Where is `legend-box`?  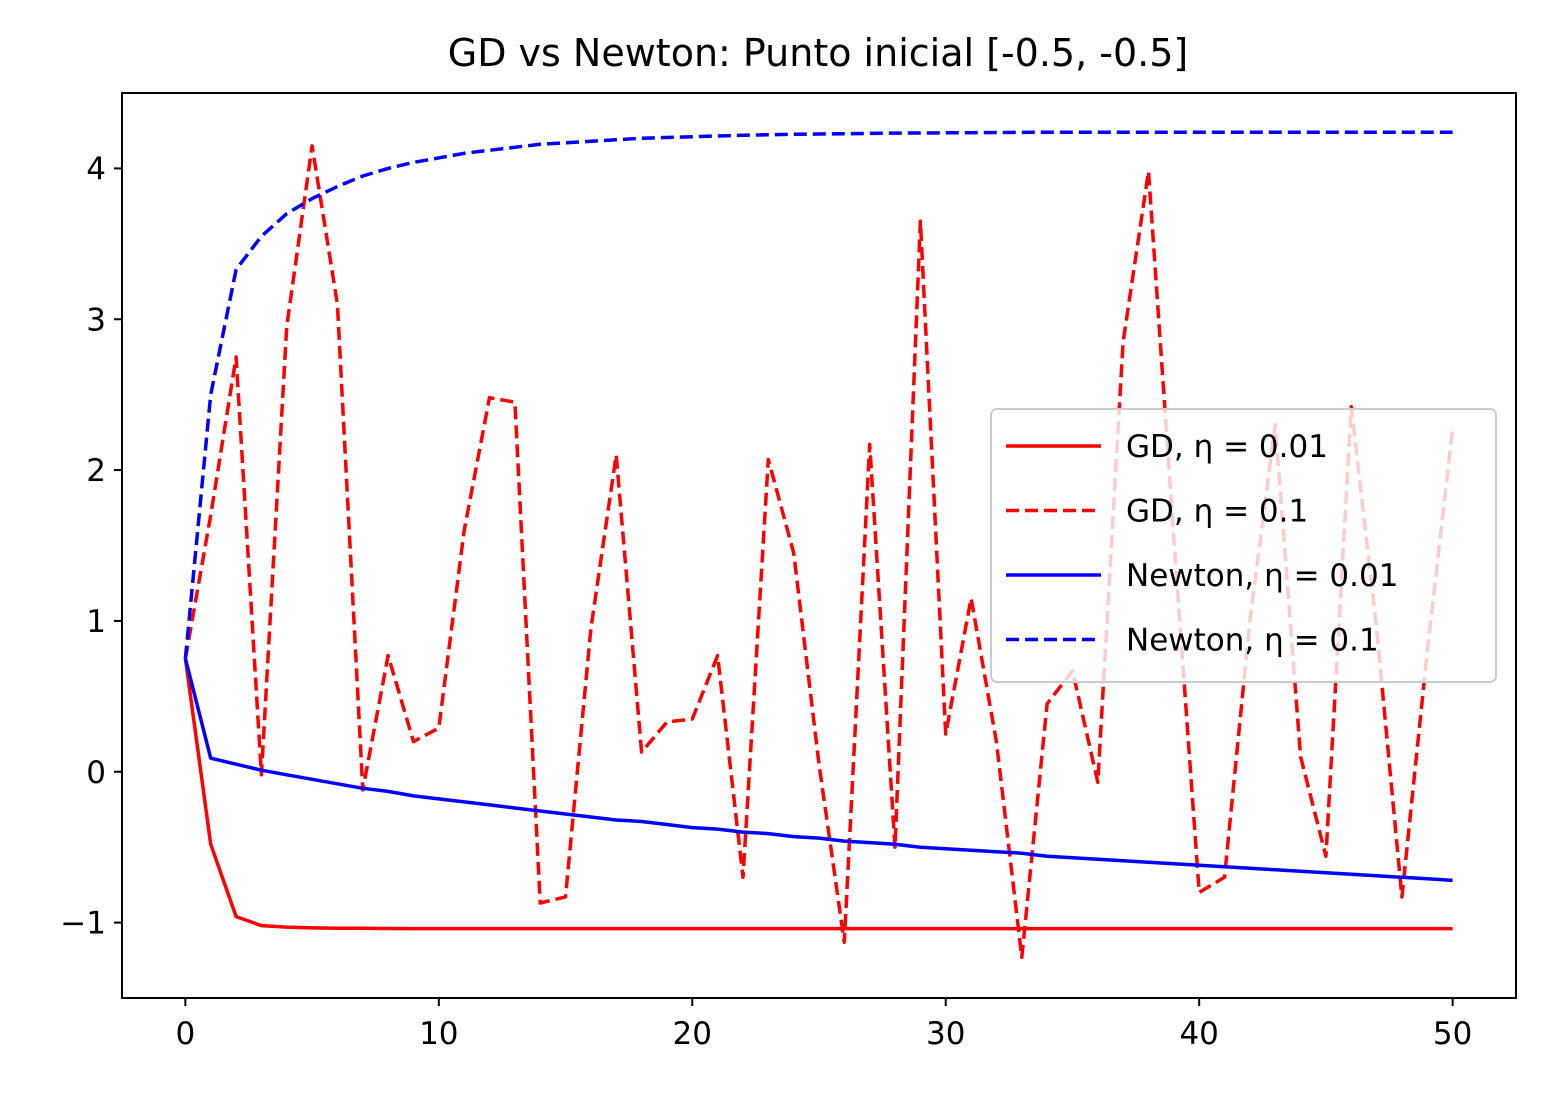
legend-box is located at coordinates (1243, 545).